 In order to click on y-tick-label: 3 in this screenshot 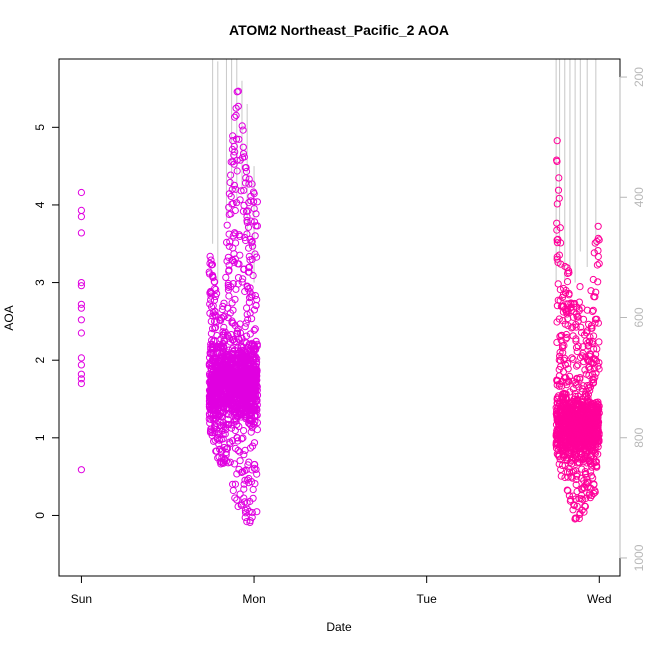, I will do `click(40, 282)`.